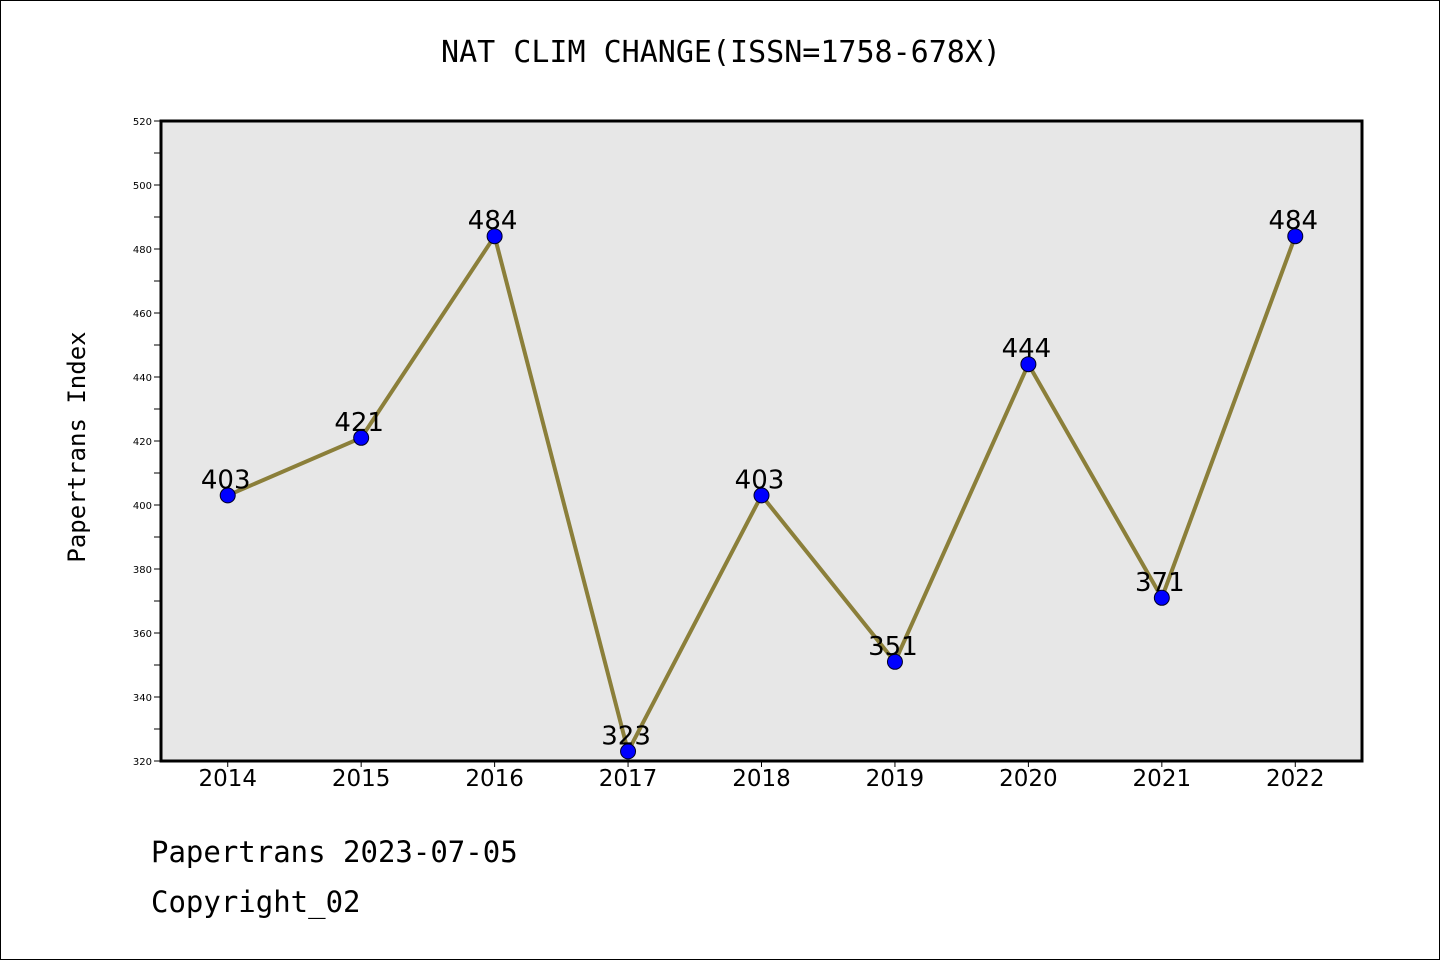  What do you see at coordinates (77, 446) in the screenshot?
I see `y-axis-label: Papertrans Index` at bounding box center [77, 446].